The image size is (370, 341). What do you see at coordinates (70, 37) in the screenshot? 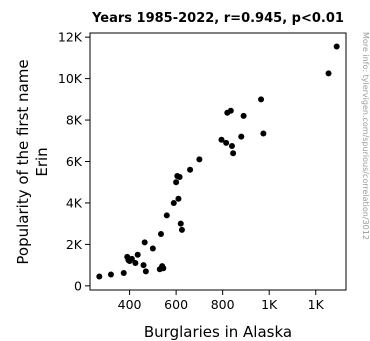
I see `y-tick-label: 12K` at bounding box center [70, 37].